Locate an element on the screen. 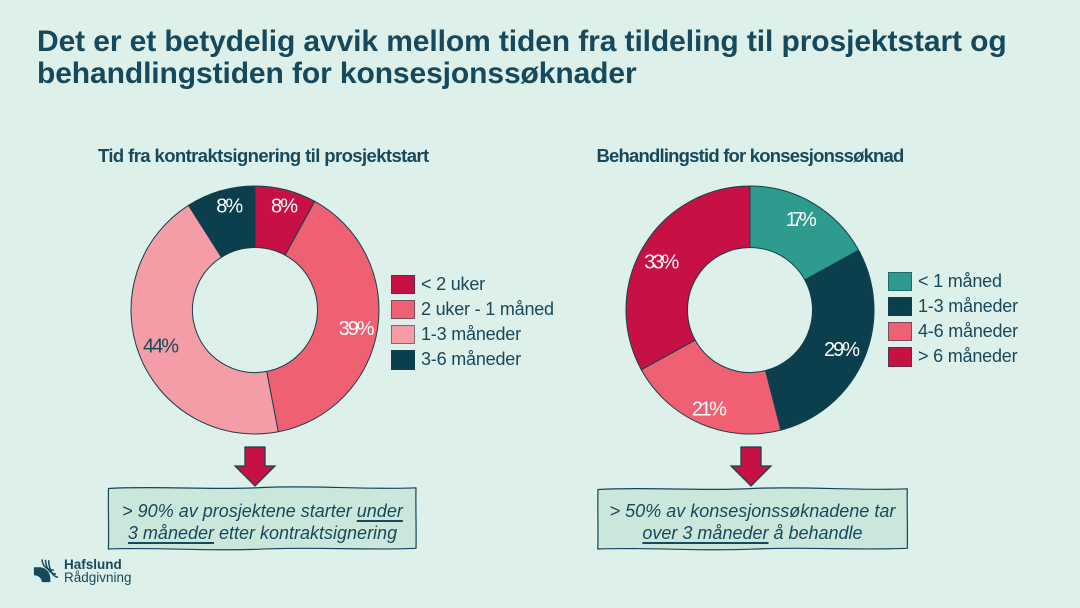 The image size is (1080, 608). svg-text: 39% is located at coordinates (357, 329).